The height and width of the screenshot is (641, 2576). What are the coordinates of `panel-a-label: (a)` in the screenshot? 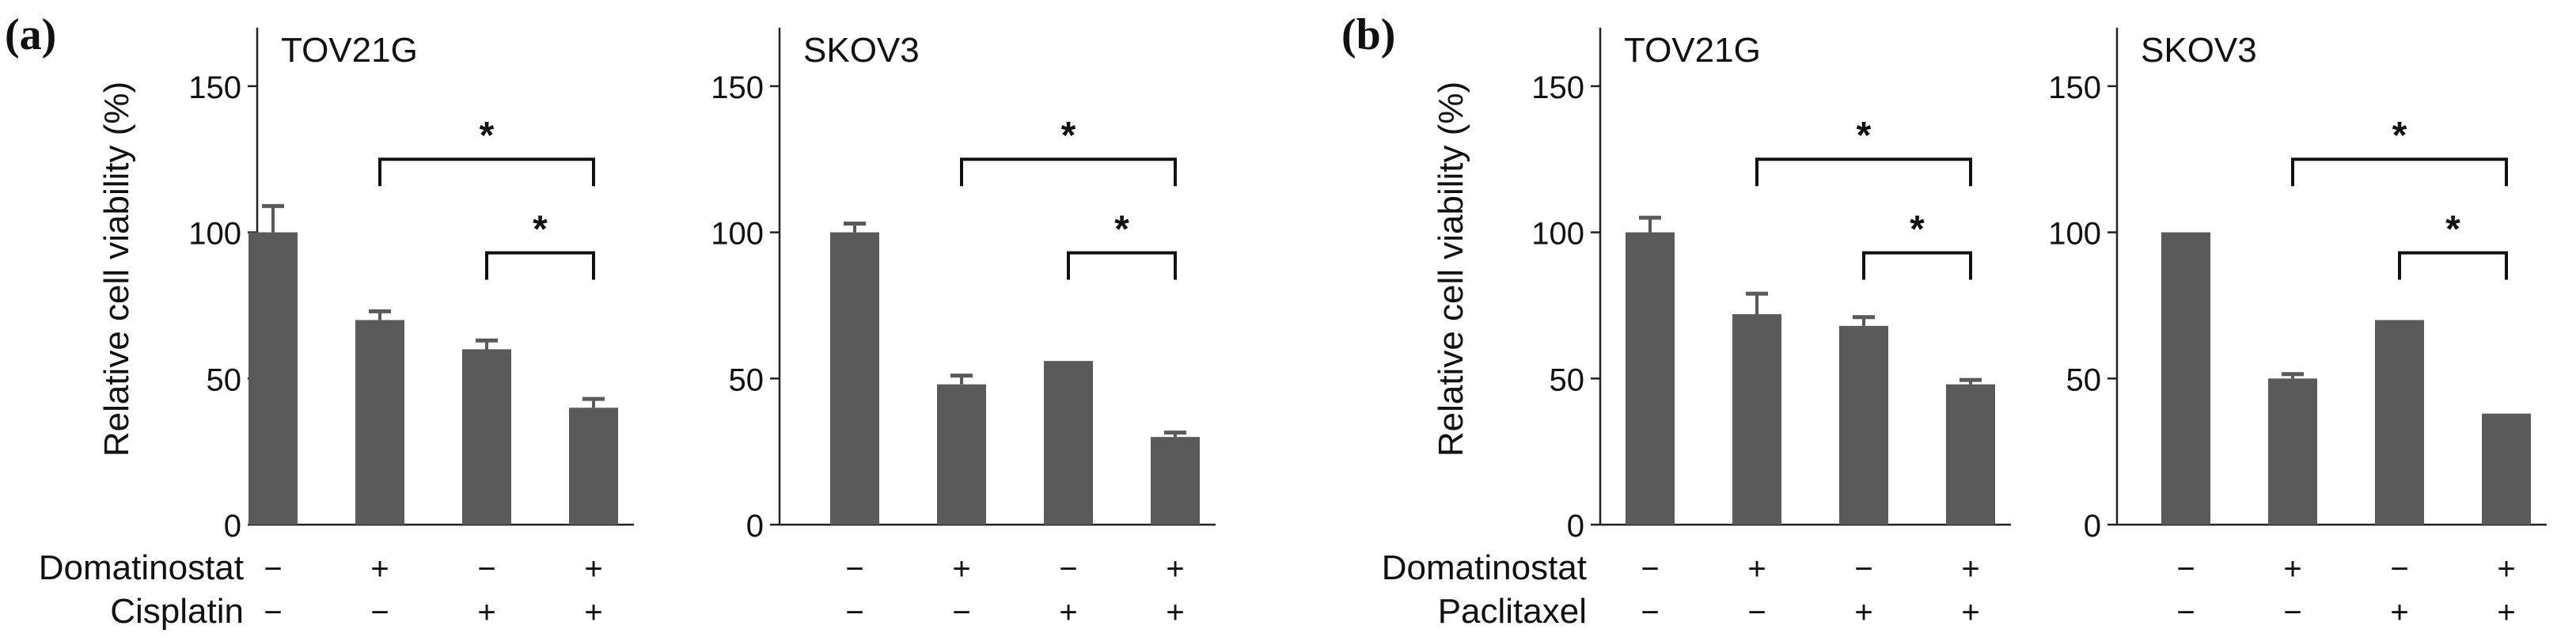 It's located at (30, 34).